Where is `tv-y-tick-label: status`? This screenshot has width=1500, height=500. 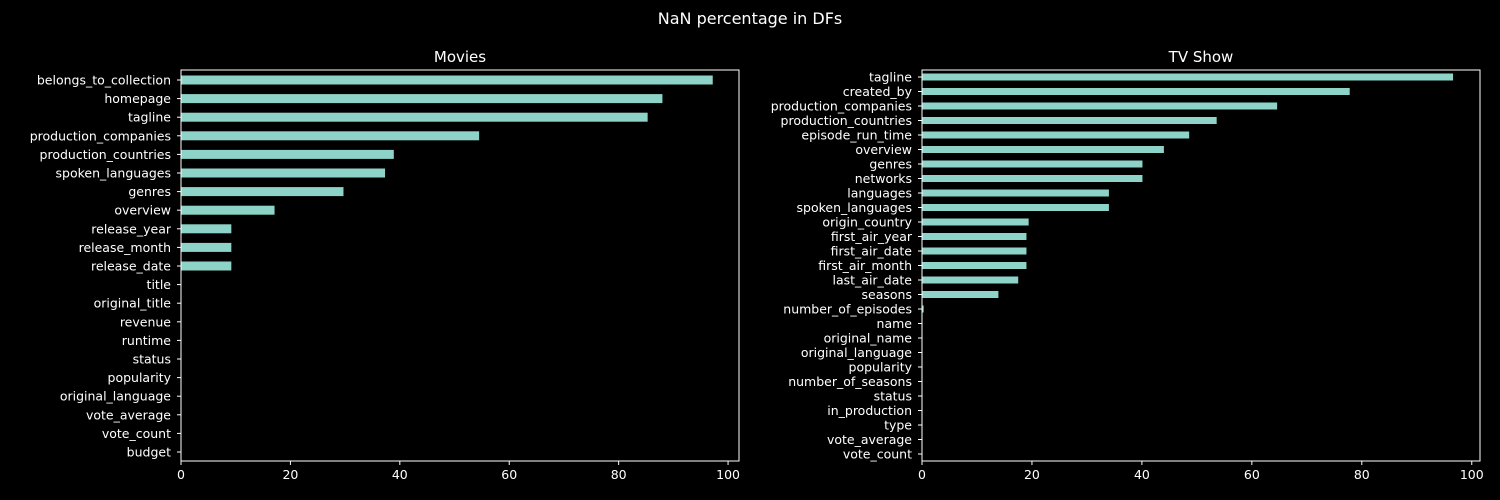
tv-y-tick-label: status is located at coordinates (893, 396).